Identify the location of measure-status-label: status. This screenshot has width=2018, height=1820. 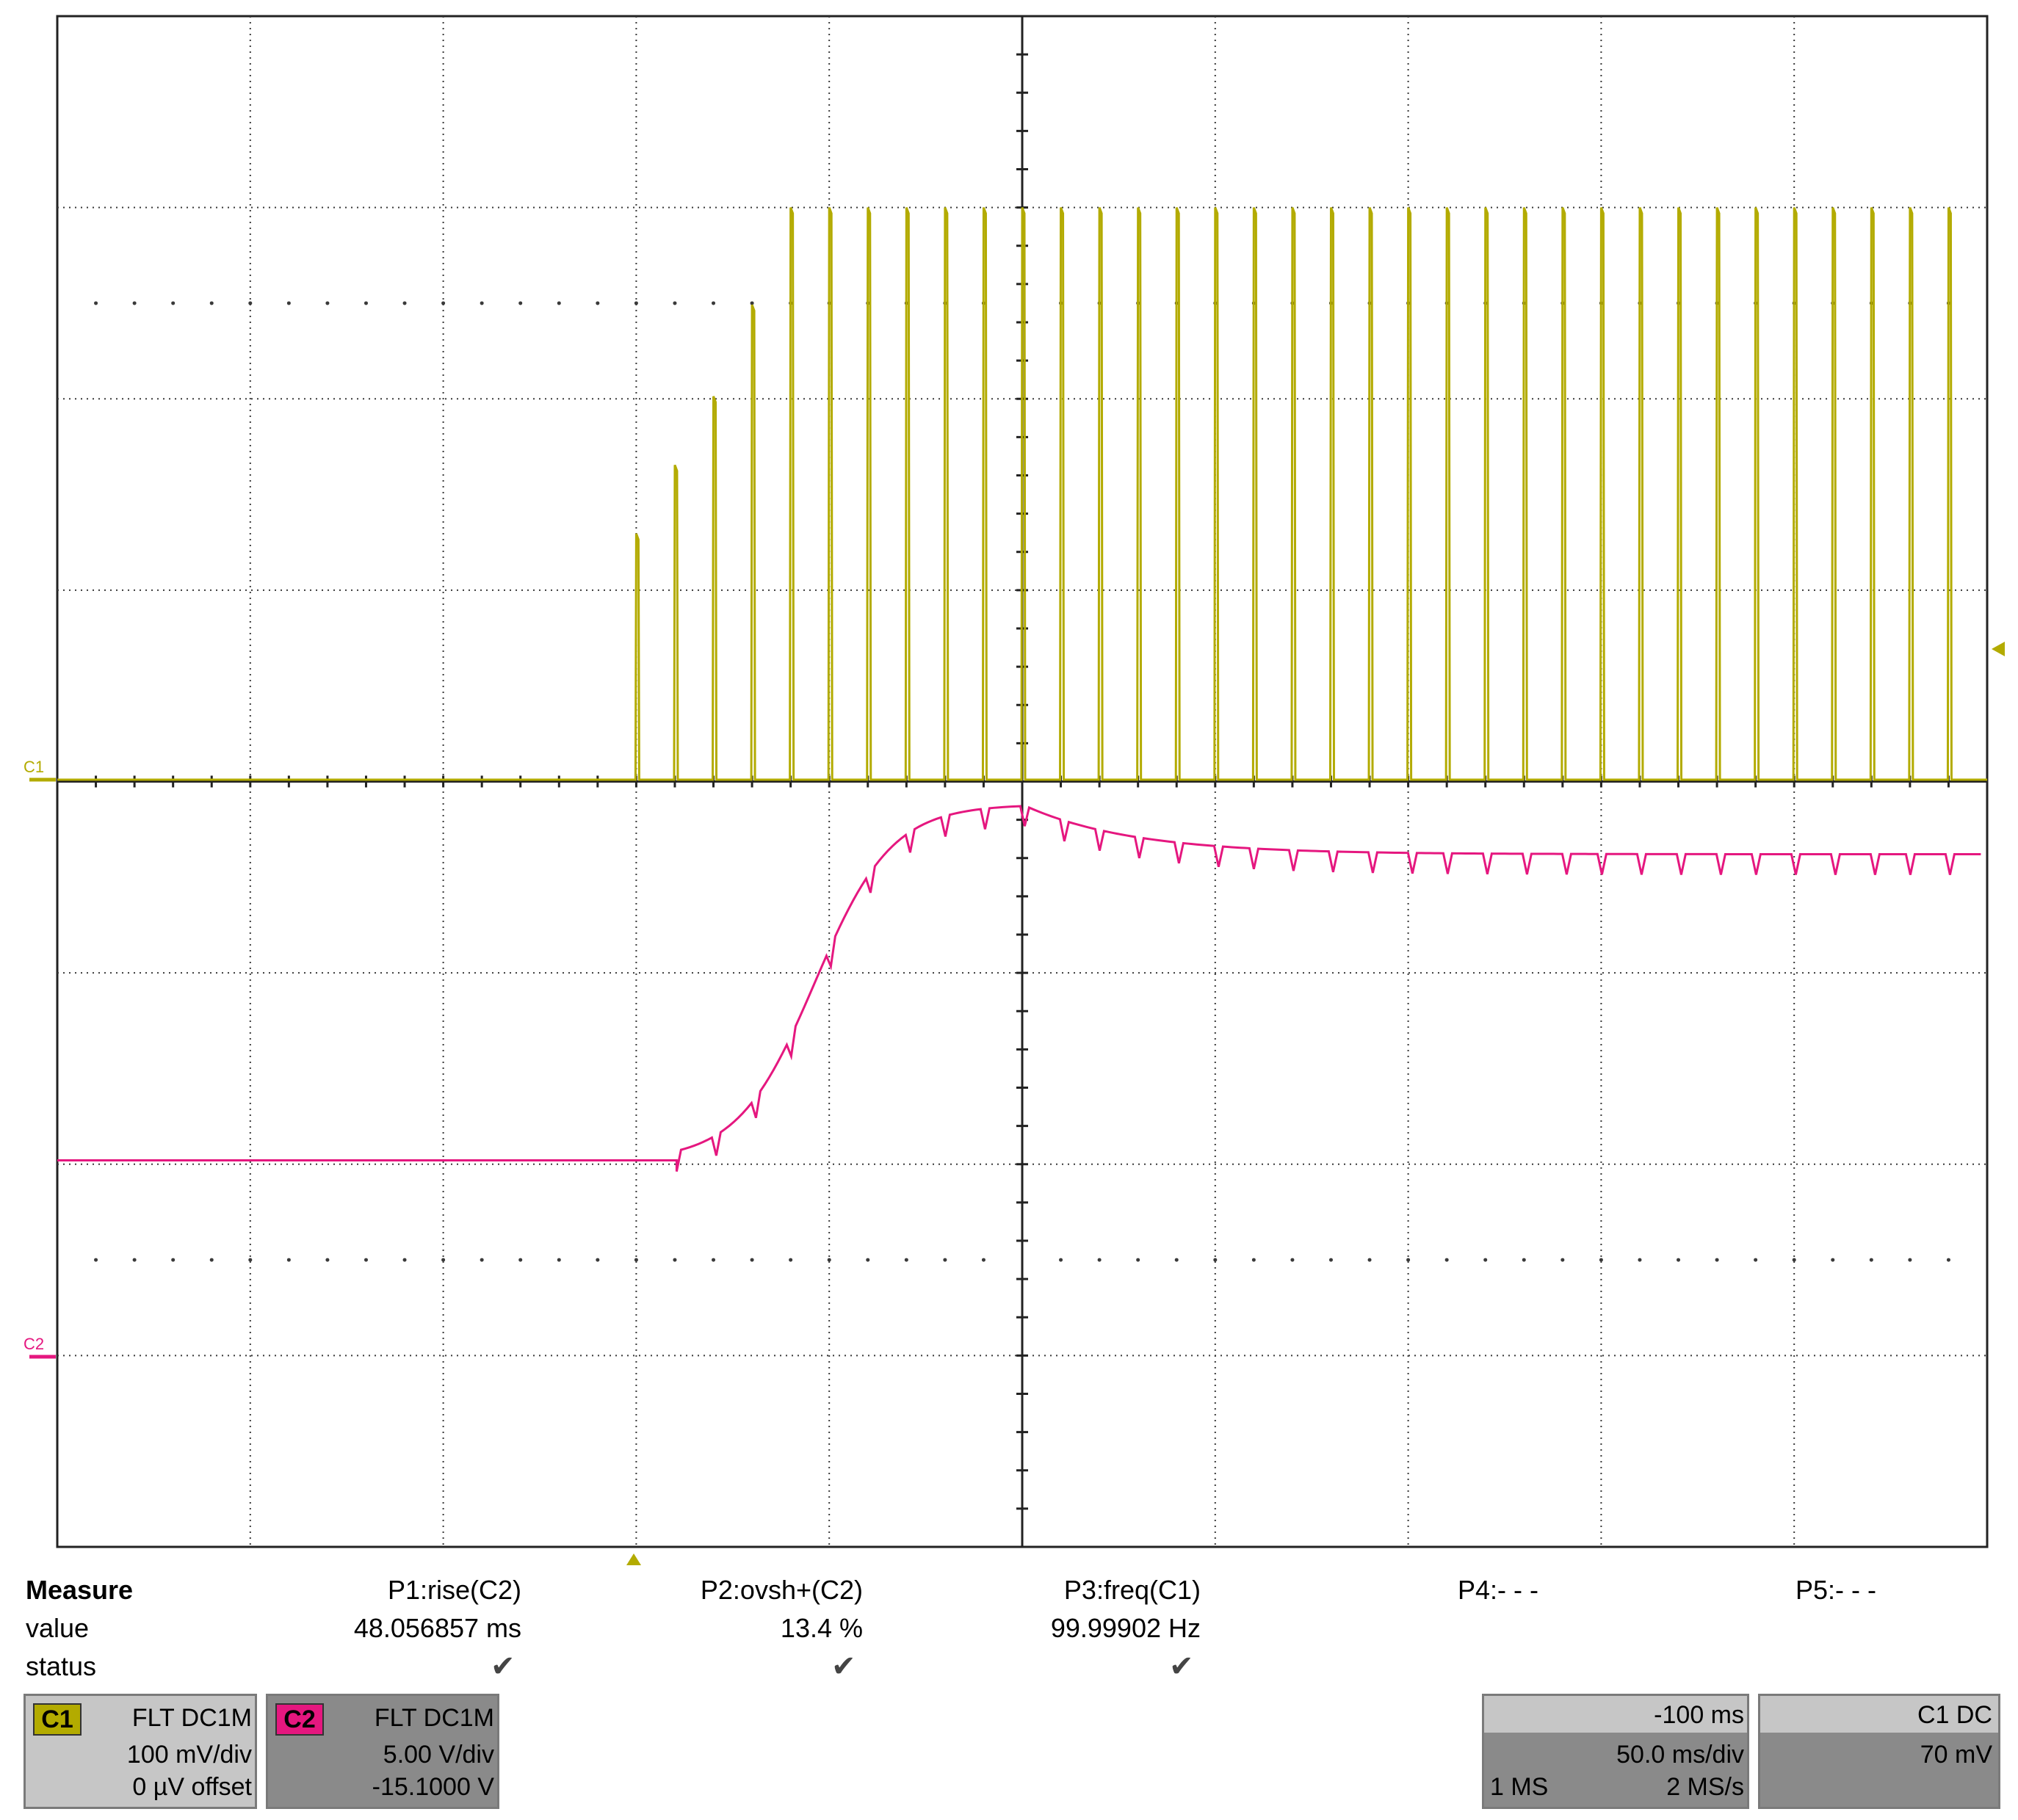
(61, 1666).